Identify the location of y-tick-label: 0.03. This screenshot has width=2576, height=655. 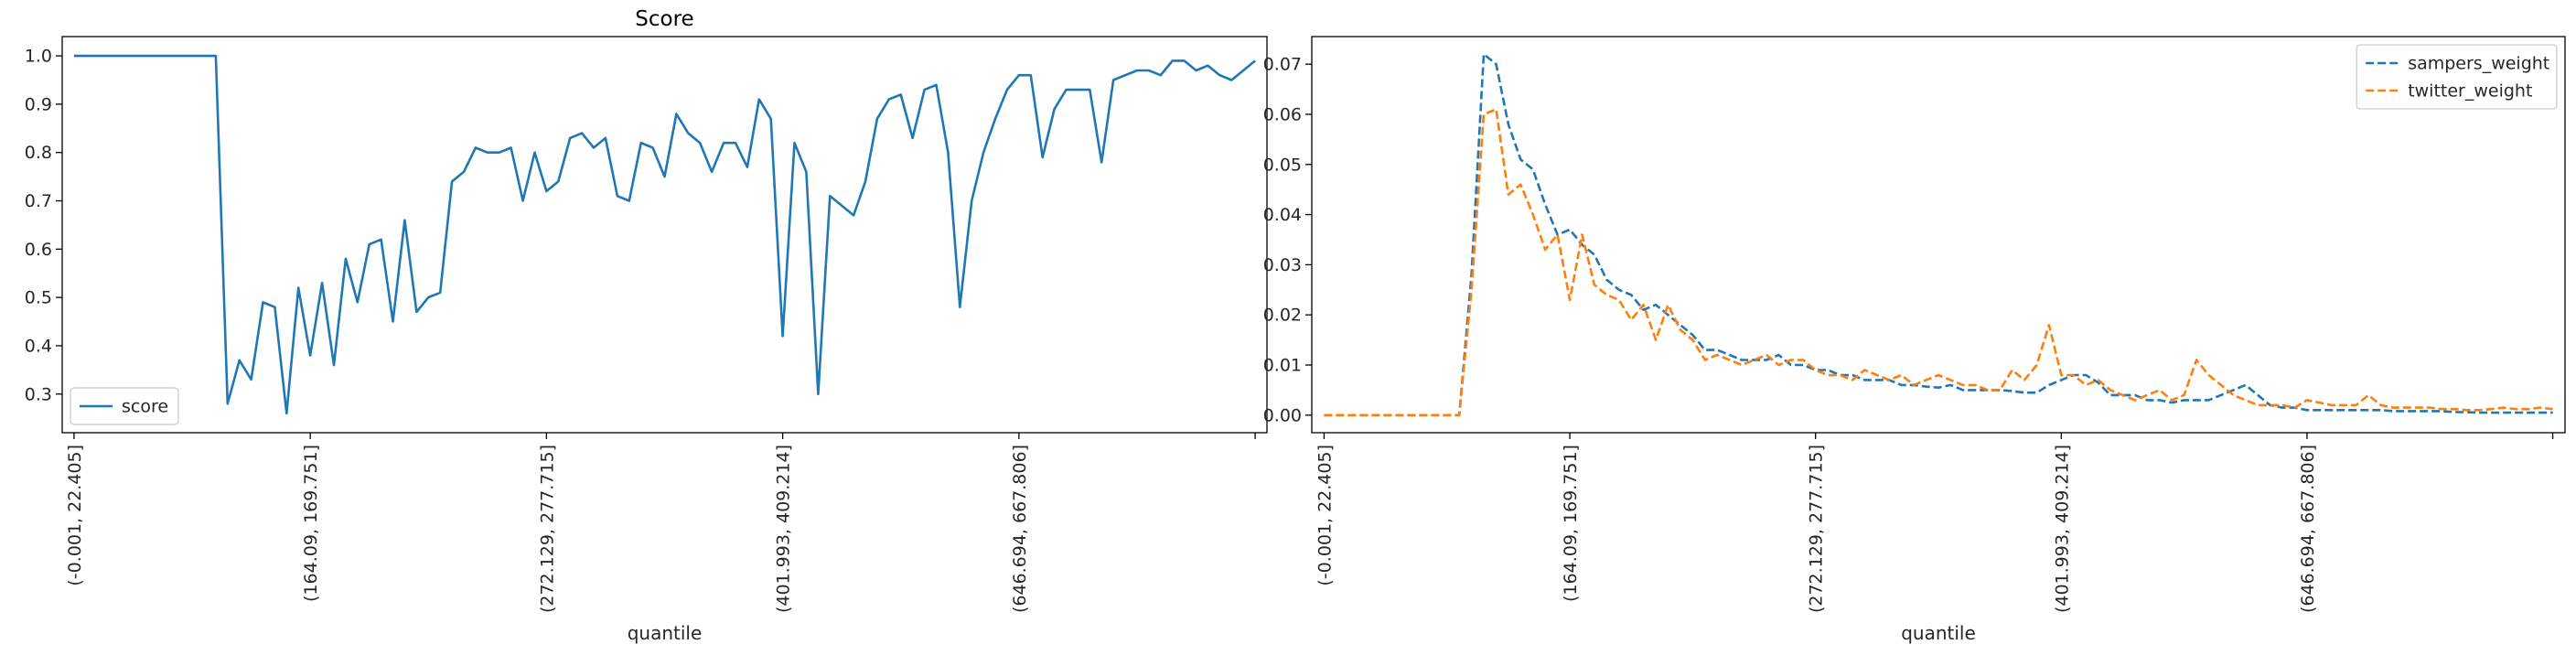
(1282, 265).